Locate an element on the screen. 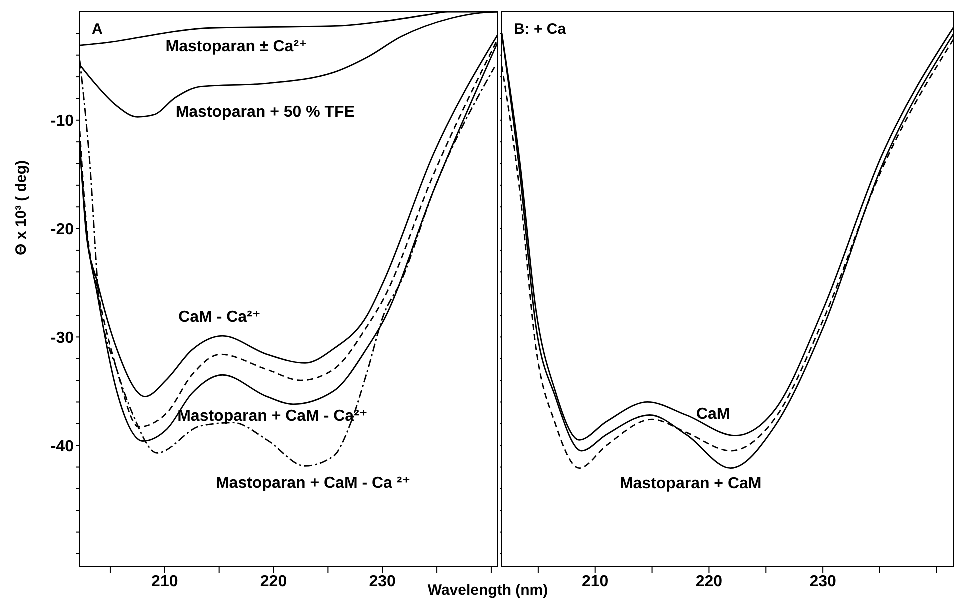  series-label: CaM - Ca²⁺ is located at coordinates (219, 317).